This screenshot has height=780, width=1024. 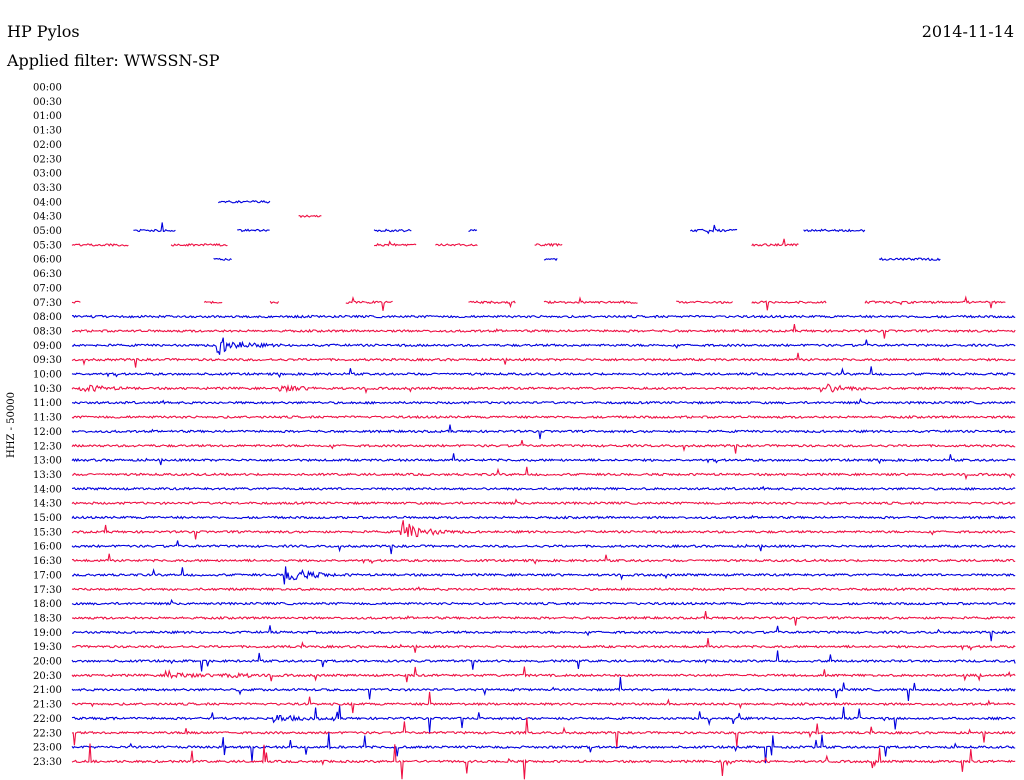 What do you see at coordinates (47, 346) in the screenshot?
I see `time-label: 09:00` at bounding box center [47, 346].